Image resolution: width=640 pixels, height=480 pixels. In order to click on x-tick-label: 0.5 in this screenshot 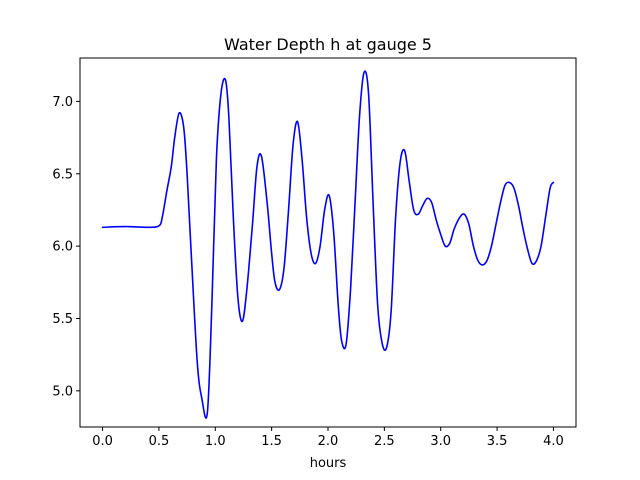, I will do `click(159, 441)`.